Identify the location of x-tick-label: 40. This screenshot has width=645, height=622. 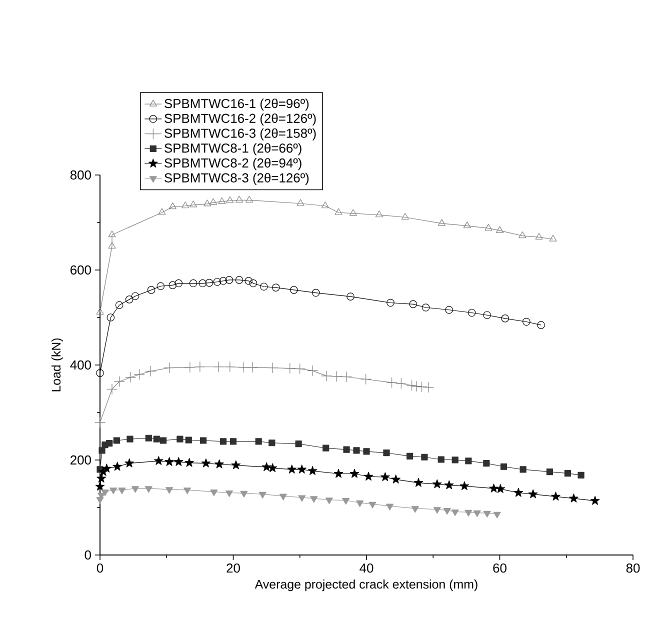
(367, 568).